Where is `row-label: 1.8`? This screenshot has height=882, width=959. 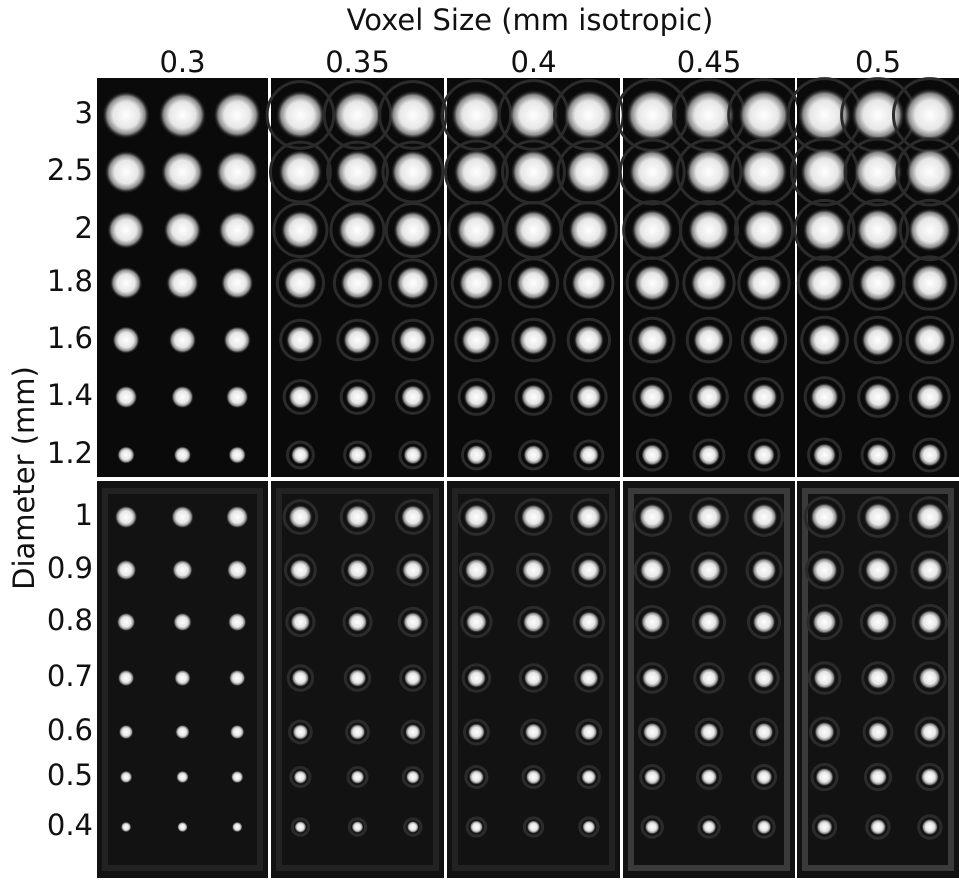 row-label: 1.8 is located at coordinates (70, 281).